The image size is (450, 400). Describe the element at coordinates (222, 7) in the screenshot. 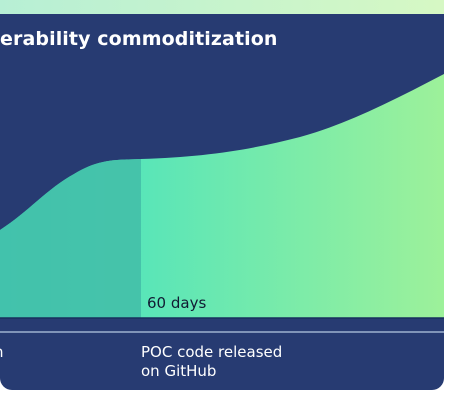

I see `top-strip` at that location.